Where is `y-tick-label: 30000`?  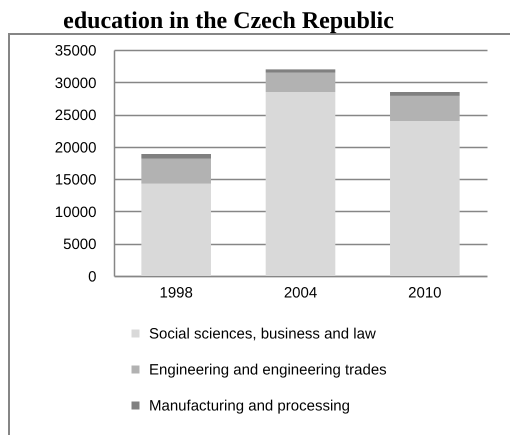
y-tick-label: 30000 is located at coordinates (75, 83).